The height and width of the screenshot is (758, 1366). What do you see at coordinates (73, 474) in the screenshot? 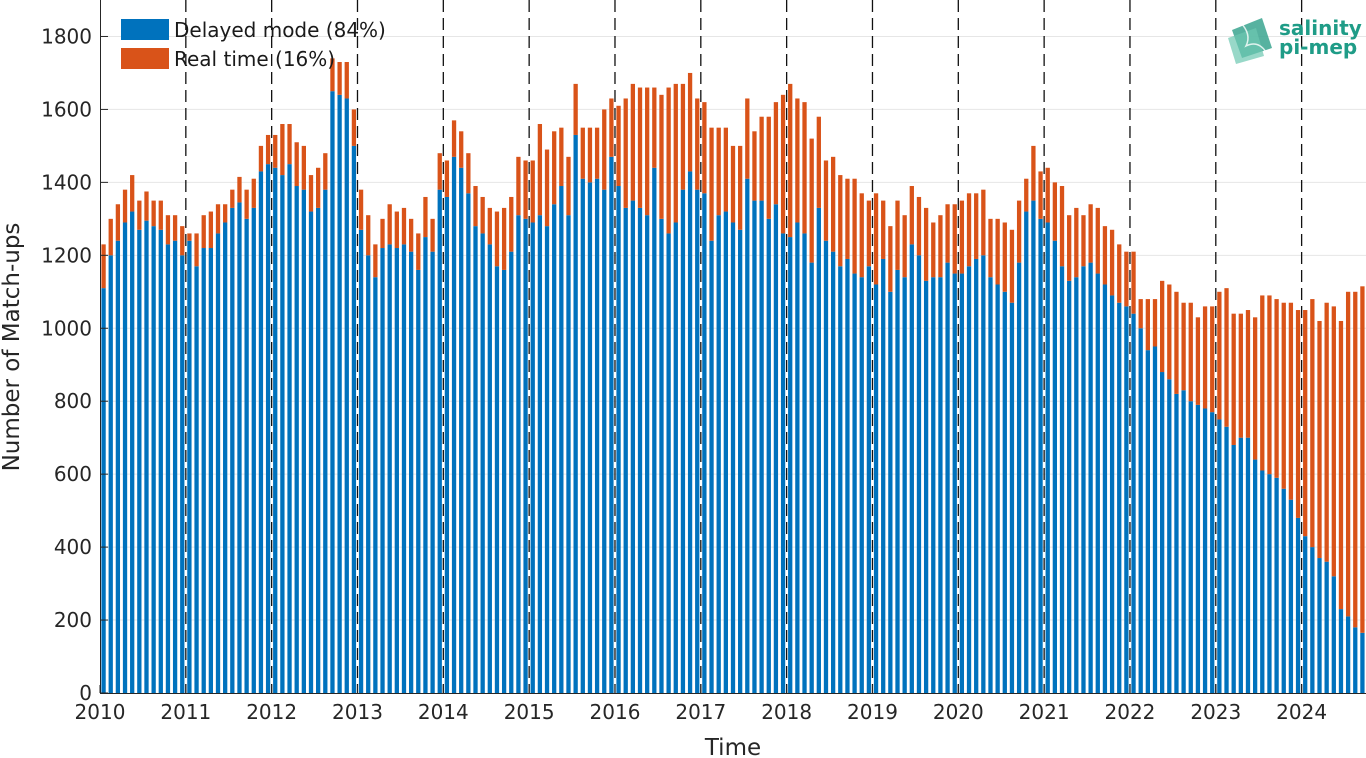
I see `y-tick-label: 600` at bounding box center [73, 474].